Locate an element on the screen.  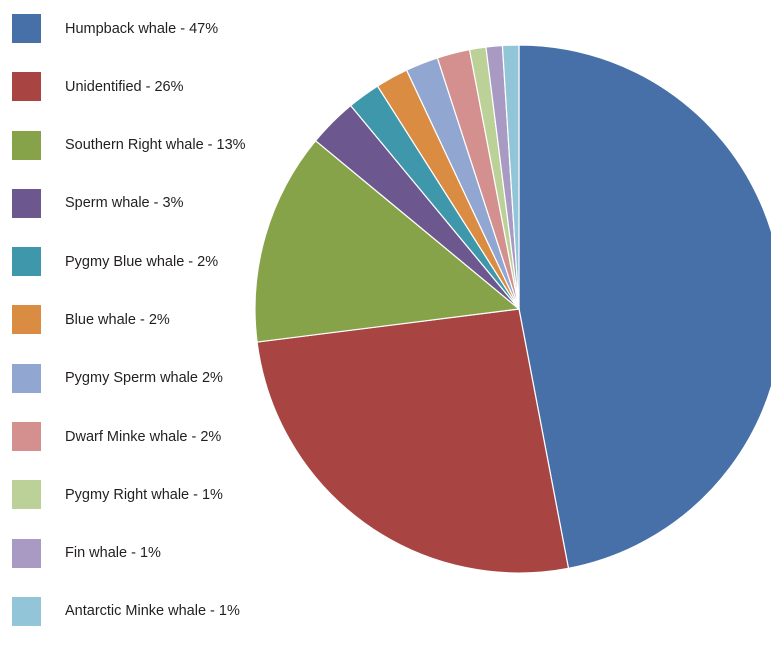
legend-item: Humpback whale - 47% is located at coordinates (129, 28).